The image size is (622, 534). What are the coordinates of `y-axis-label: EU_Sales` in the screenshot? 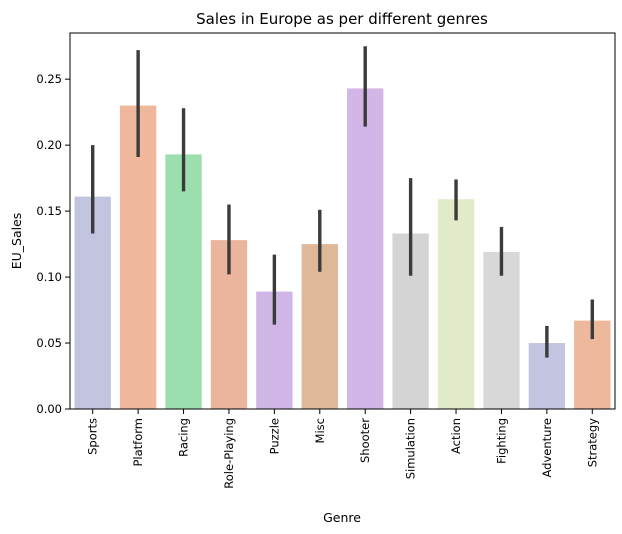 It's located at (16, 241).